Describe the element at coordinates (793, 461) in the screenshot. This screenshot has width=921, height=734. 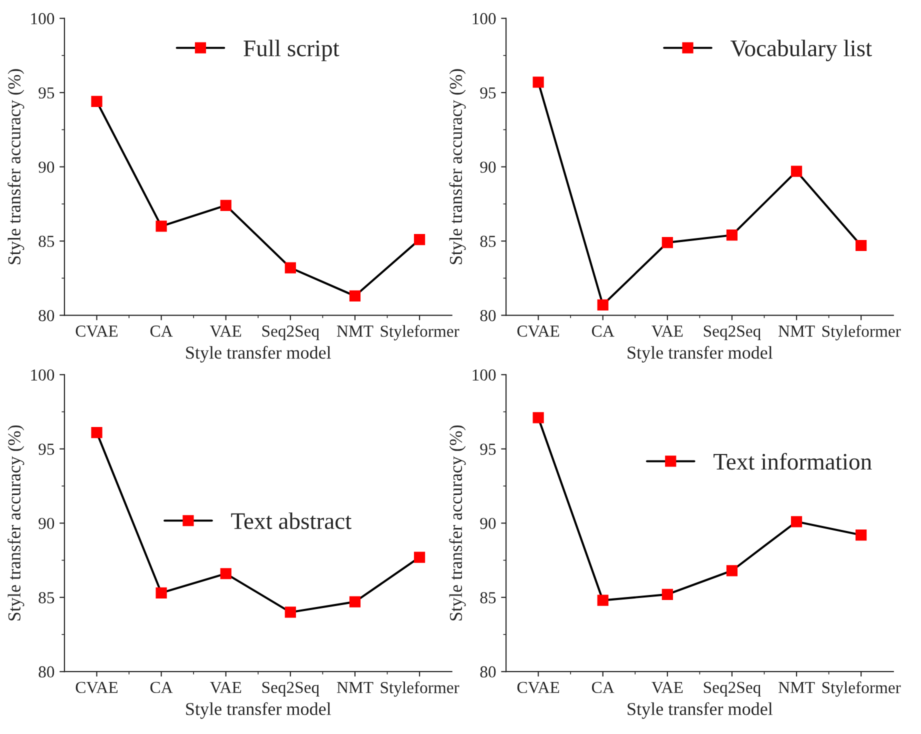
I see `legend-label: Text information` at that location.